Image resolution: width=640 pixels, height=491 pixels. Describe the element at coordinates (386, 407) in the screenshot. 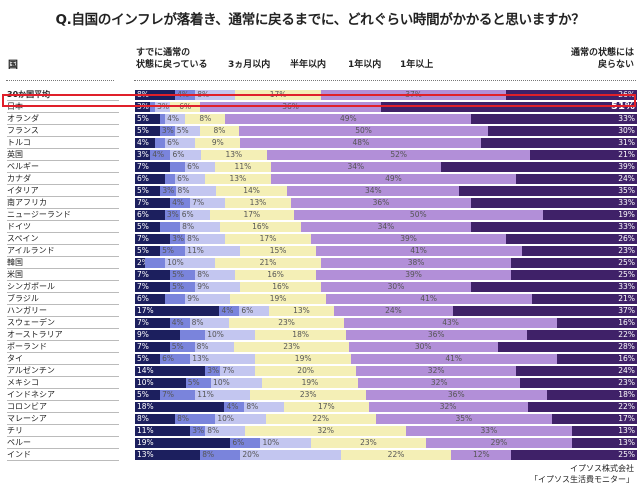

I see `stacked-bar: 18% 4% 8% 17% 32% 22%` at that location.